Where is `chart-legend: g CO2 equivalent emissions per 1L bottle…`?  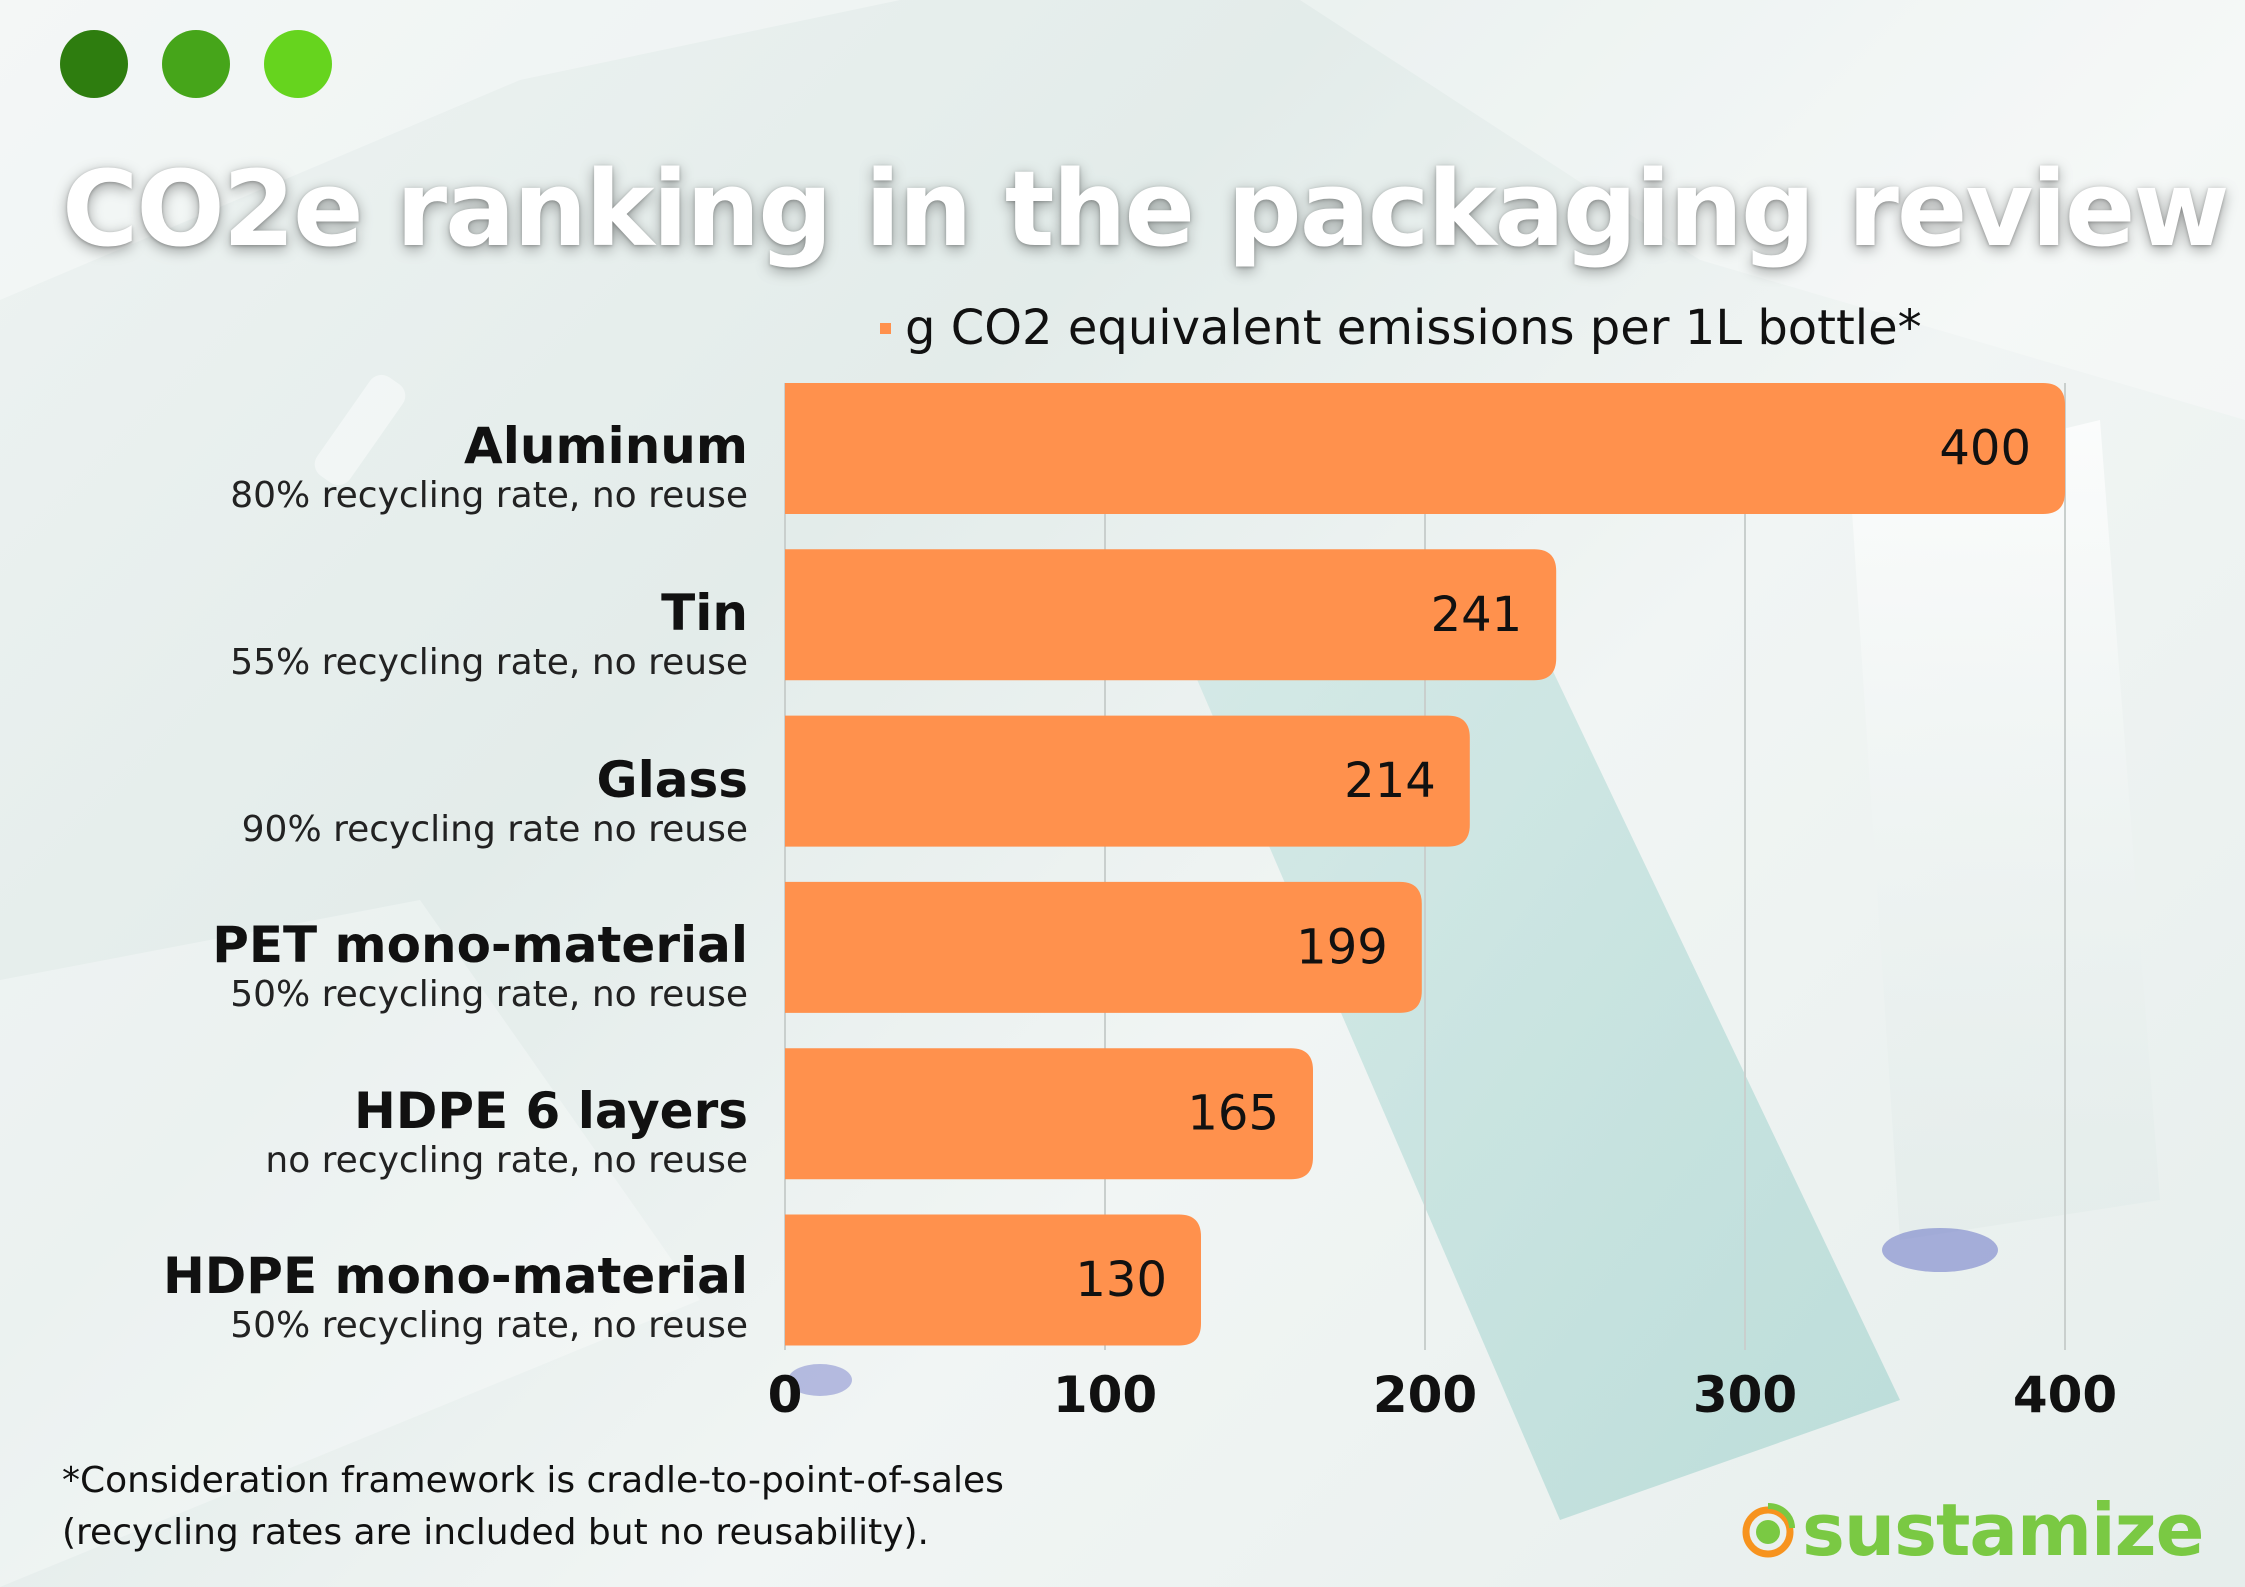
chart-legend: g CO2 equivalent emissions per 1L bottle… is located at coordinates (1401, 328).